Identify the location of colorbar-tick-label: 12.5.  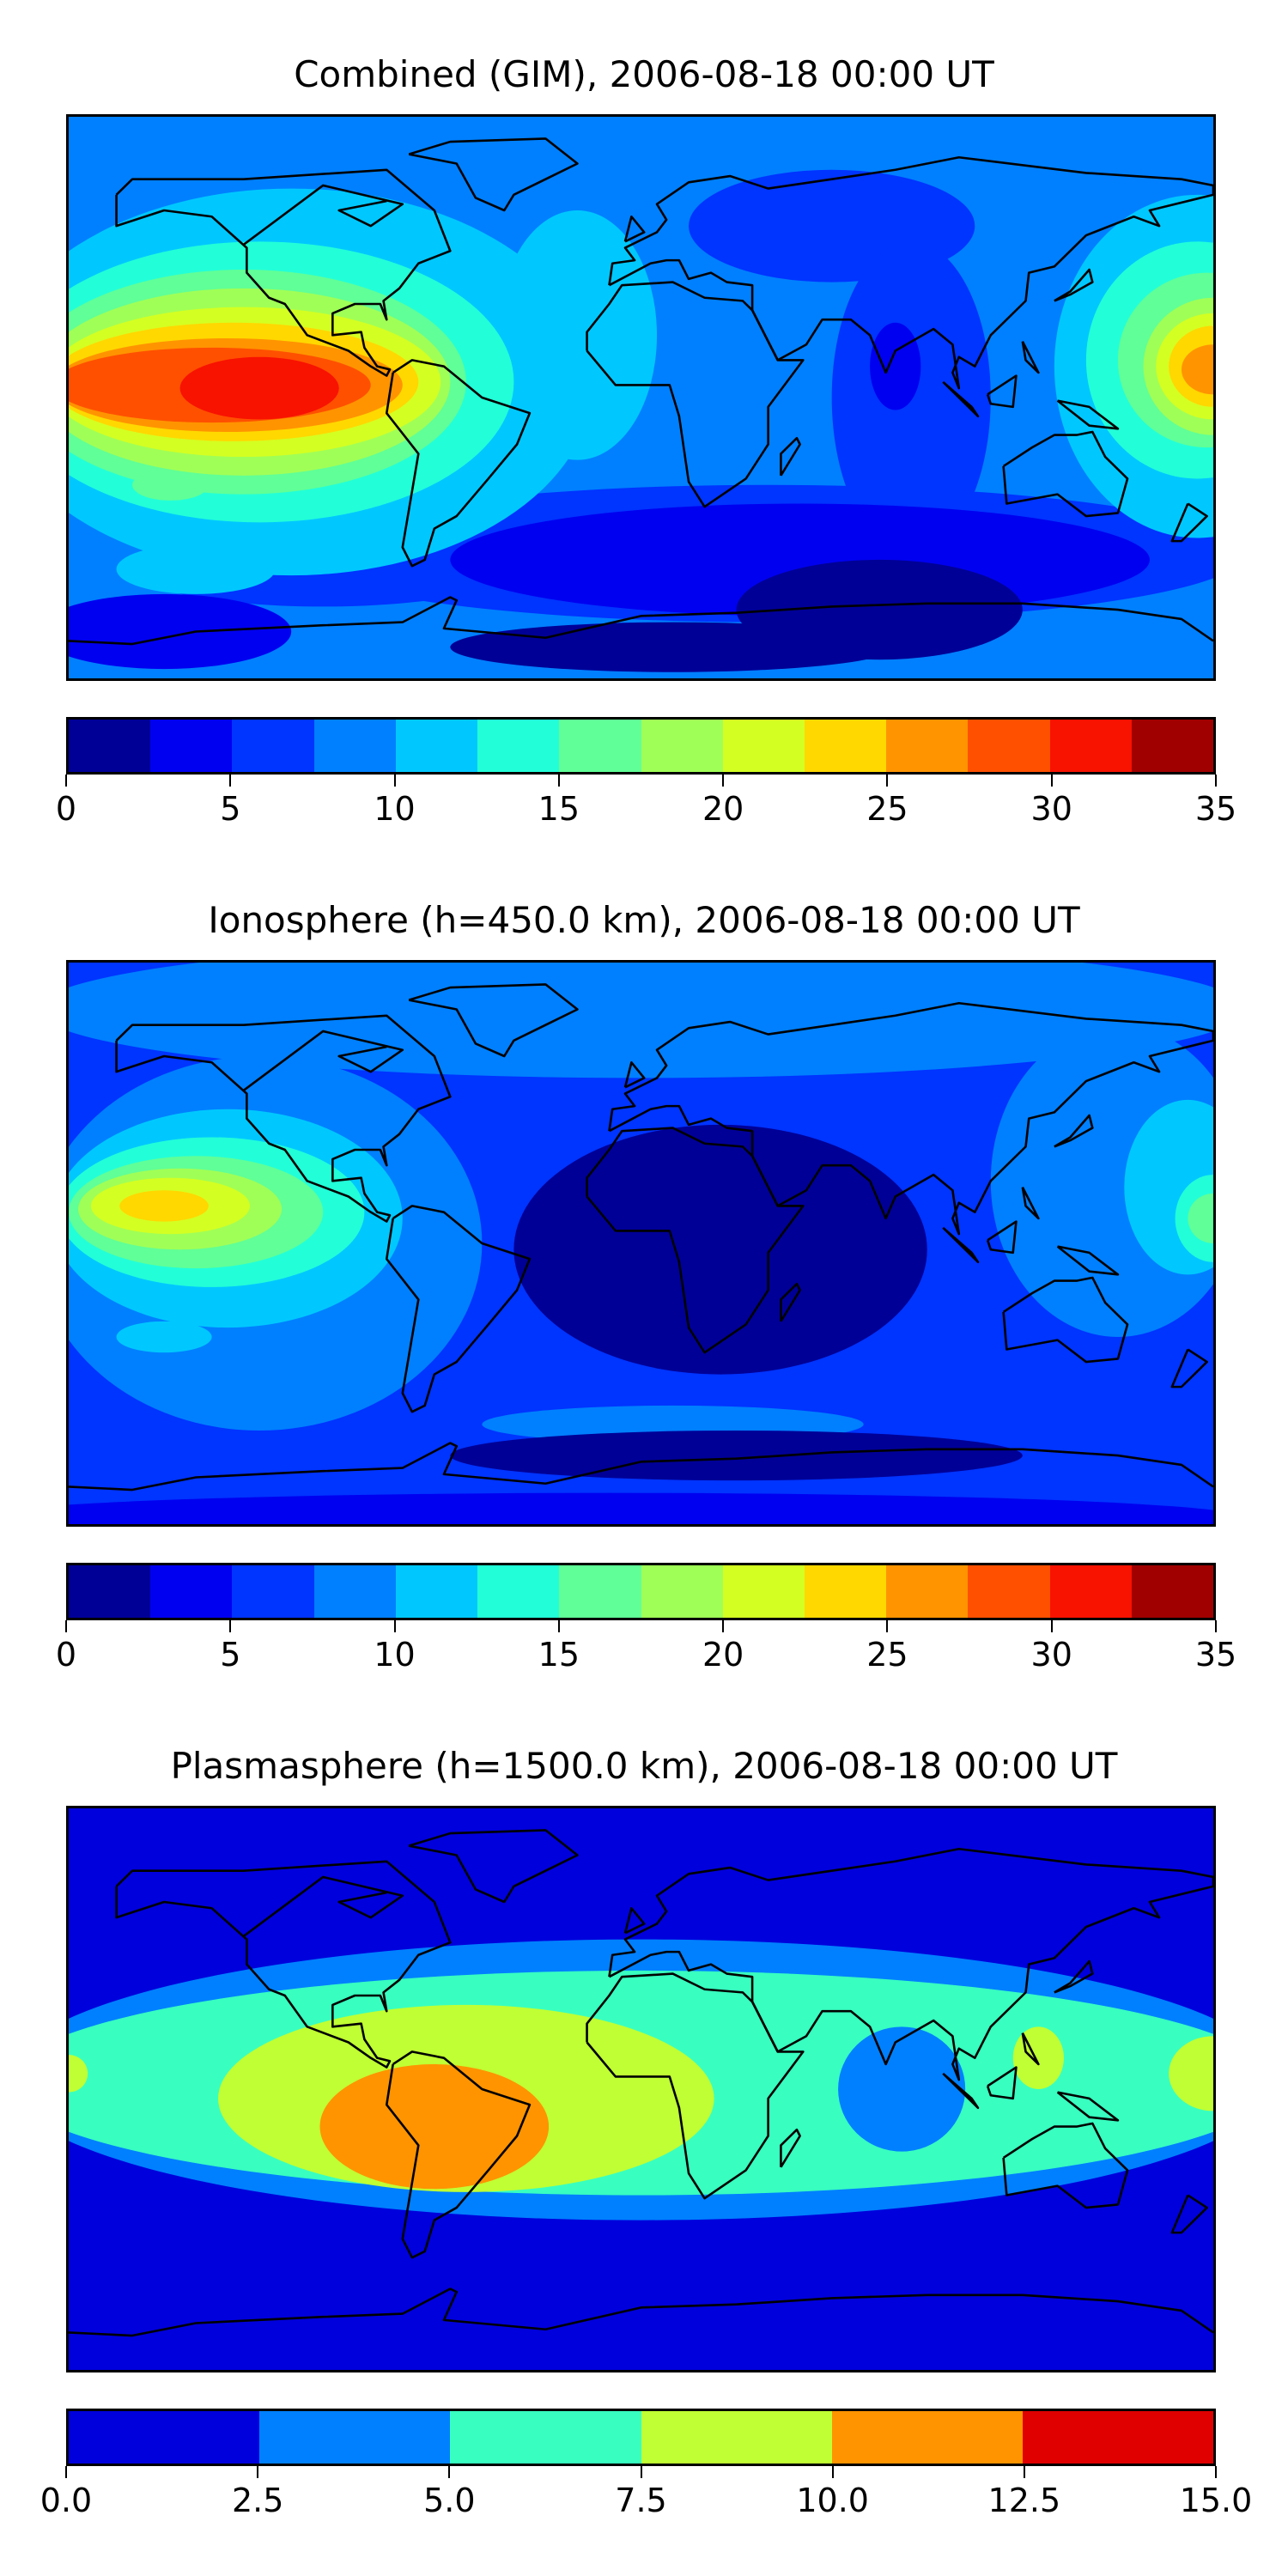
(1024, 2500).